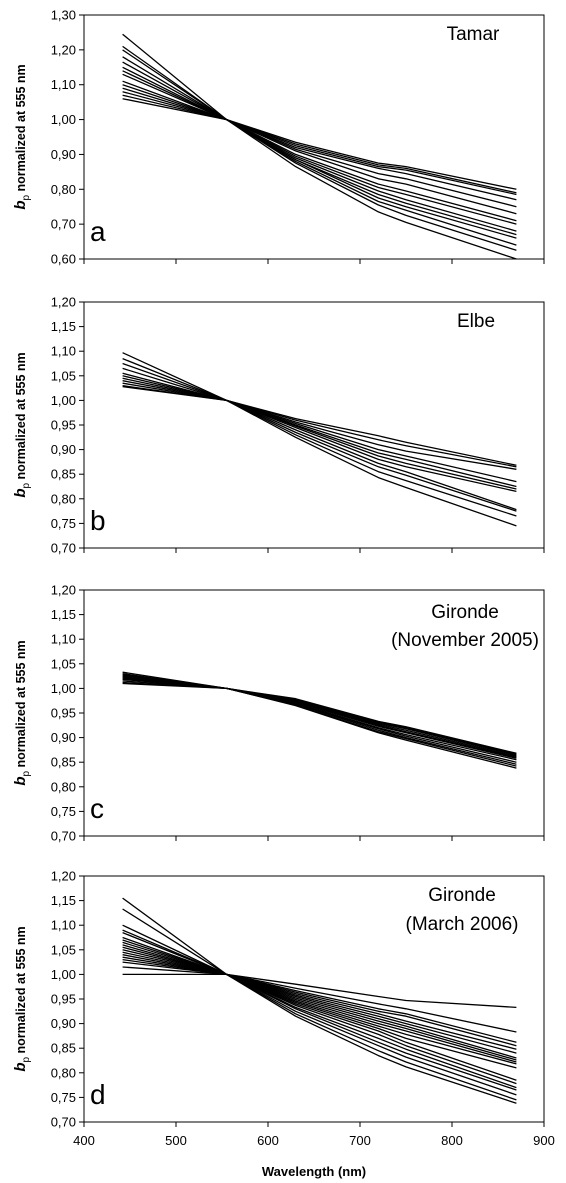  What do you see at coordinates (84, 1140) in the screenshot?
I see `x-tick-label: 400` at bounding box center [84, 1140].